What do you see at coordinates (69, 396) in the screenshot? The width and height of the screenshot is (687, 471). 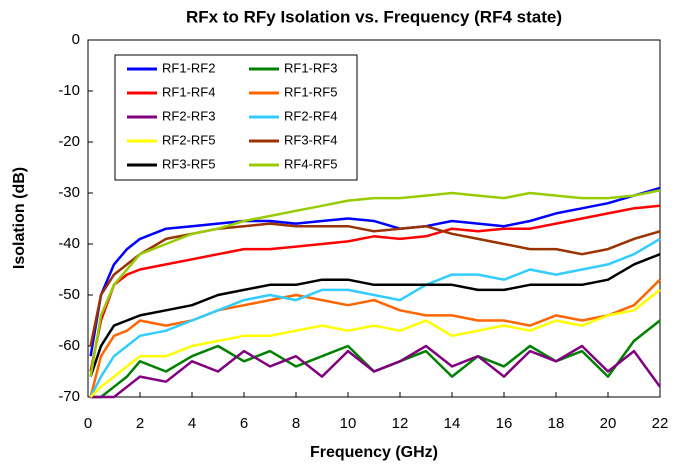 I see `y-tick-label: -70` at bounding box center [69, 396].